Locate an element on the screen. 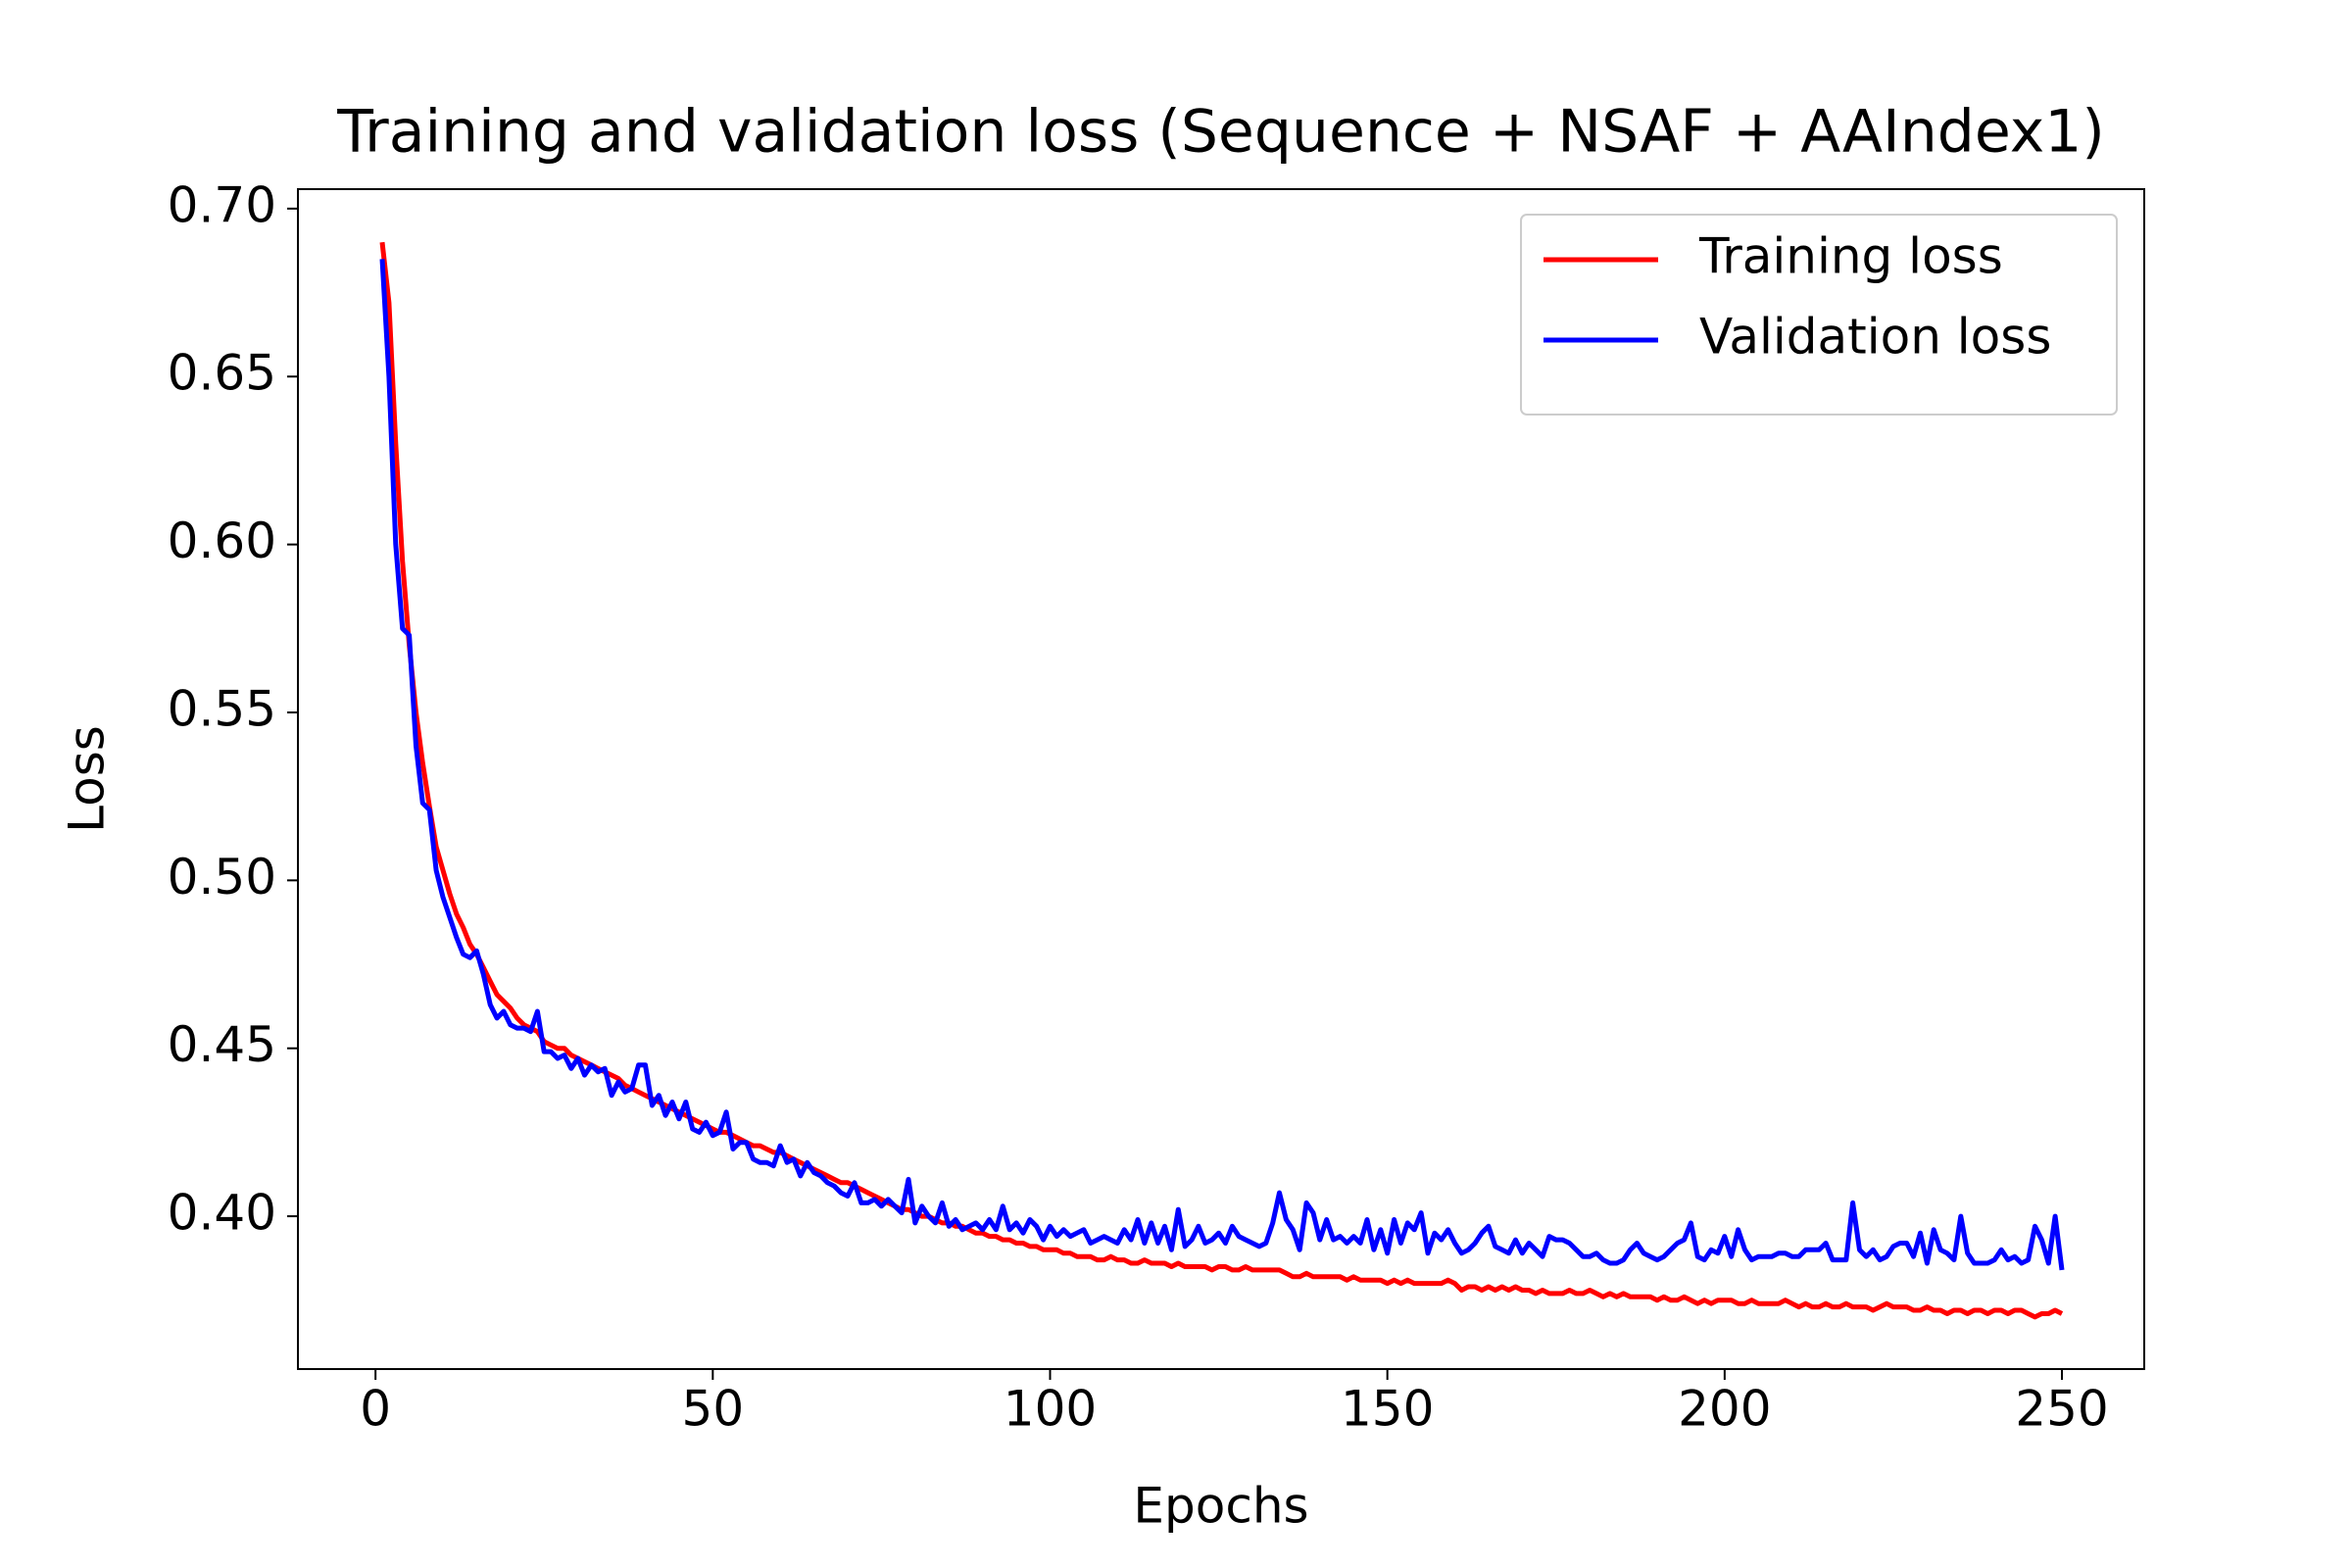 This screenshot has height=1568, width=2352. y-tick-label: 0.40 is located at coordinates (222, 1213).